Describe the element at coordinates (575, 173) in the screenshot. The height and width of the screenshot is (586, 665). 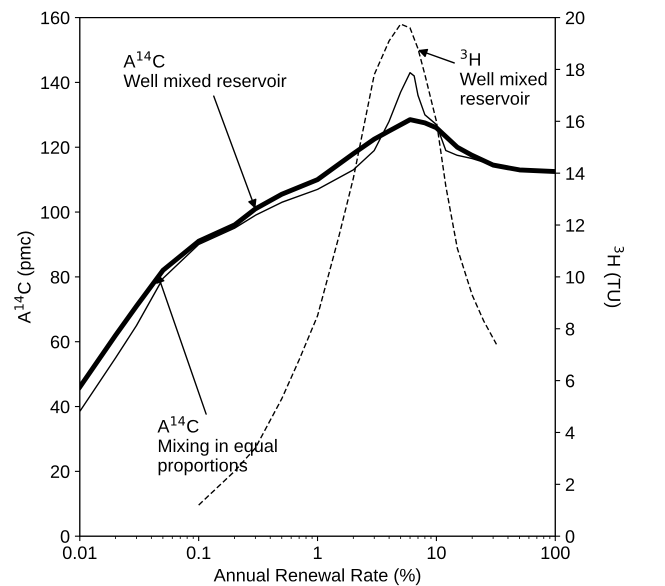
I see `y2-tick-label: 14` at that location.